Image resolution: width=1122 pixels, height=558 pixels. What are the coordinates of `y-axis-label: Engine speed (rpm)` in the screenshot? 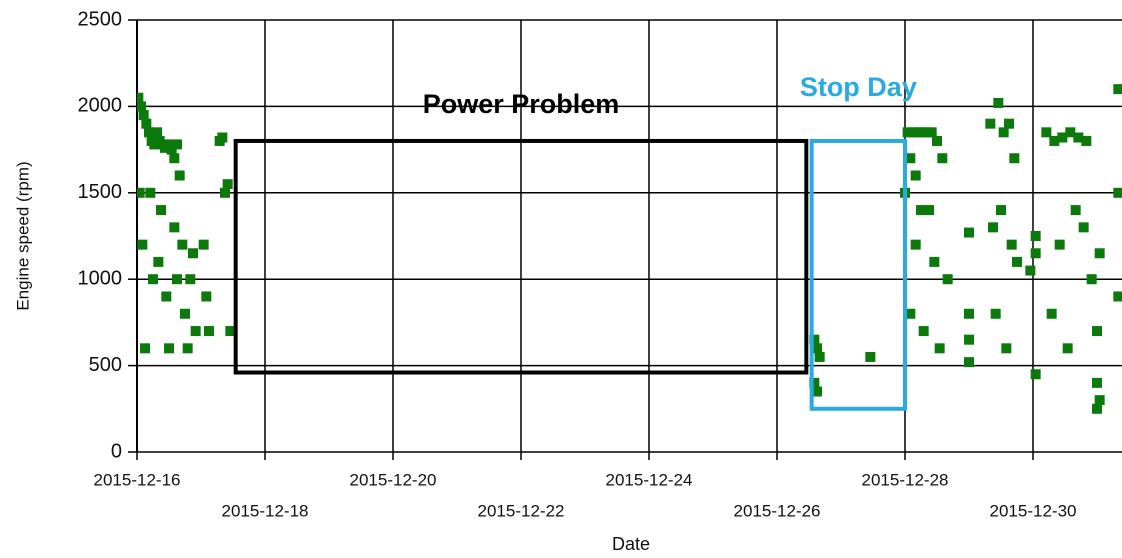 It's located at (22, 235).